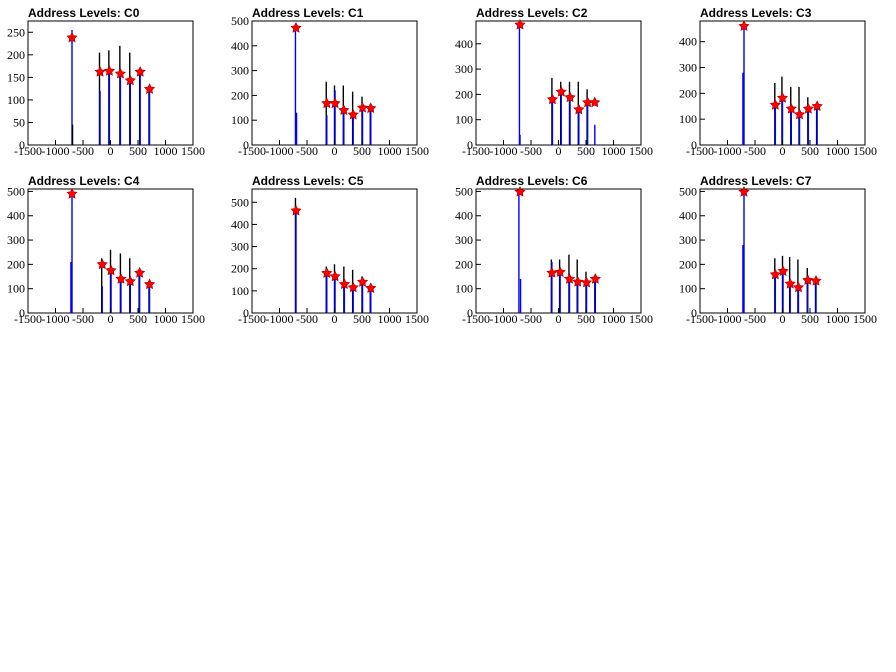 The height and width of the screenshot is (672, 896). I want to click on chart-title: Address Levels: C5, so click(308, 181).